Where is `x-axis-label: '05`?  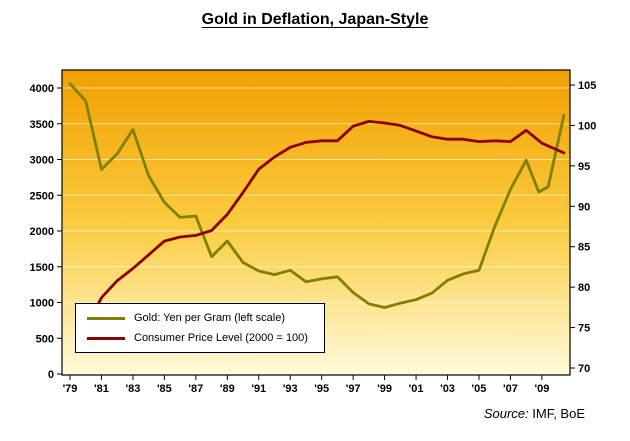
x-axis-label: '05 is located at coordinates (479, 389).